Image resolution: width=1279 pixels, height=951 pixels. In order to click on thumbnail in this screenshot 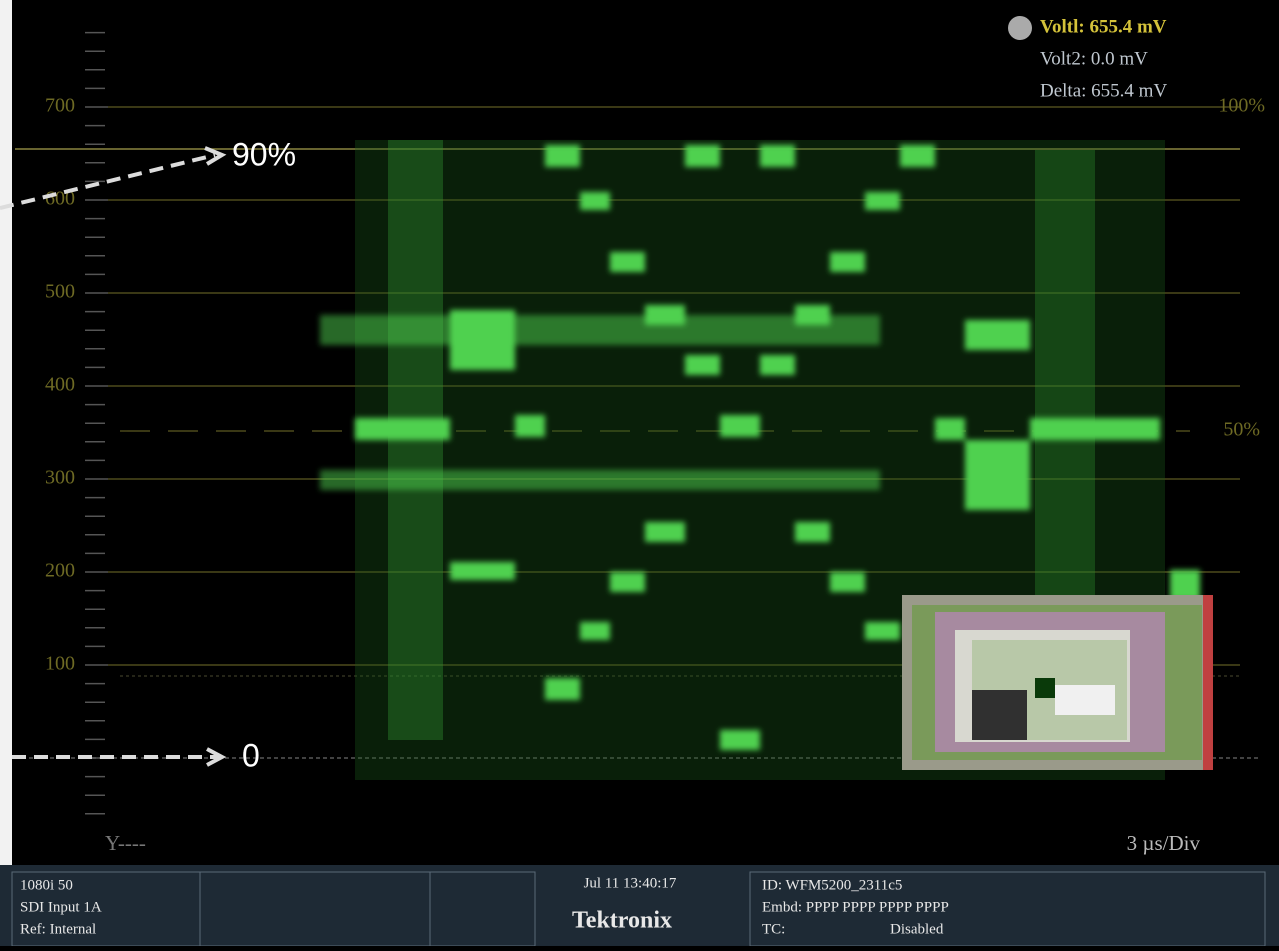, I will do `click(1057, 682)`.